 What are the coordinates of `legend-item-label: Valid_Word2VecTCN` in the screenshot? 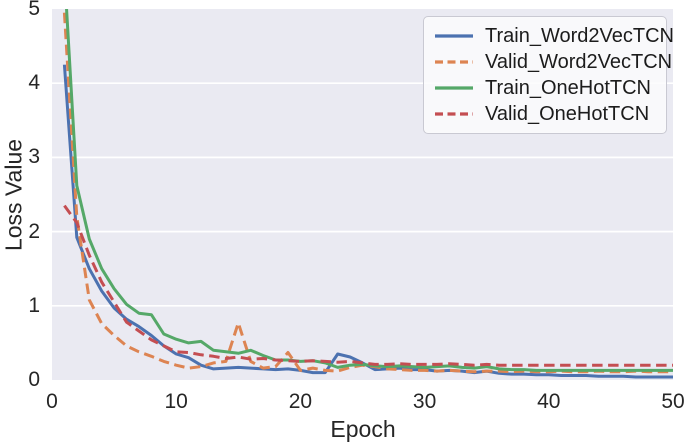 It's located at (579, 61).